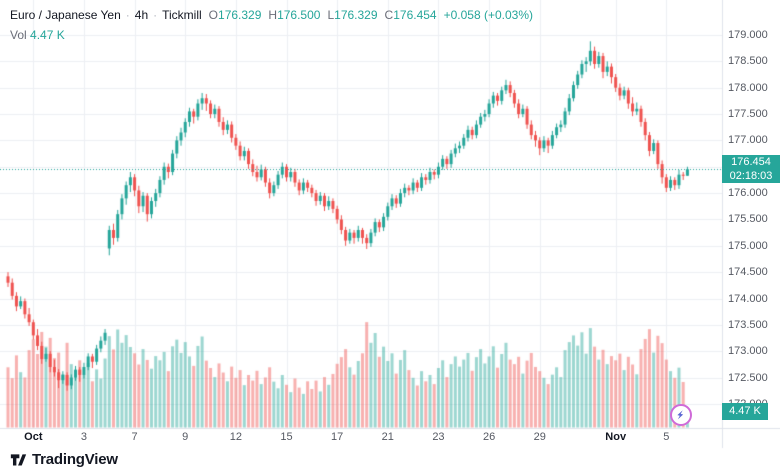 The image size is (780, 470). I want to click on time-tick-label: 29, so click(539, 437).